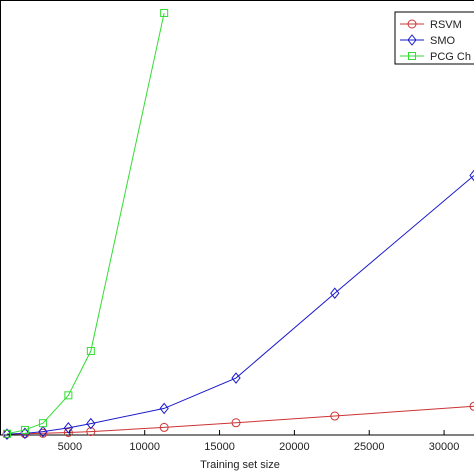  What do you see at coordinates (294, 447) in the screenshot?
I see `x-tick-label: 20000` at bounding box center [294, 447].